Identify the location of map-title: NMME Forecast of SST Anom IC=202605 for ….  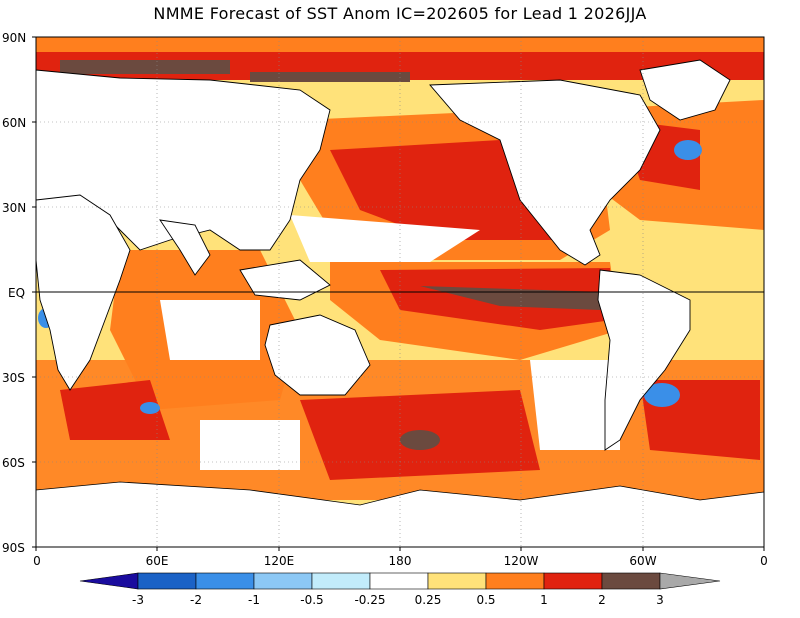
(400, 13).